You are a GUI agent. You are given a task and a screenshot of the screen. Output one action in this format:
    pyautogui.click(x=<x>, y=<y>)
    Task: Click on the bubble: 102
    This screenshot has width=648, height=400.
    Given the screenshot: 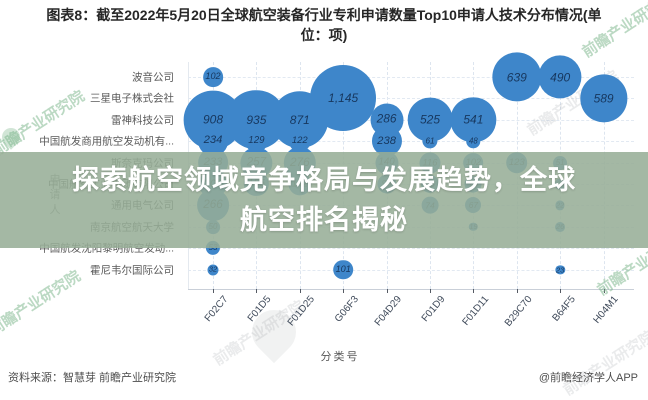 What is the action you would take?
    pyautogui.click(x=213, y=77)
    